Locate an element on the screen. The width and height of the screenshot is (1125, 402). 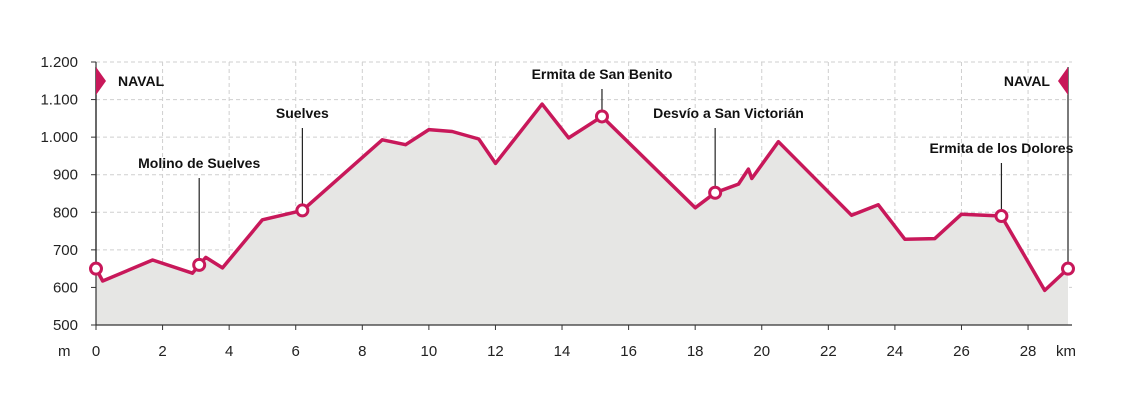
waypoint-label: Molino de Suelves is located at coordinates (199, 163).